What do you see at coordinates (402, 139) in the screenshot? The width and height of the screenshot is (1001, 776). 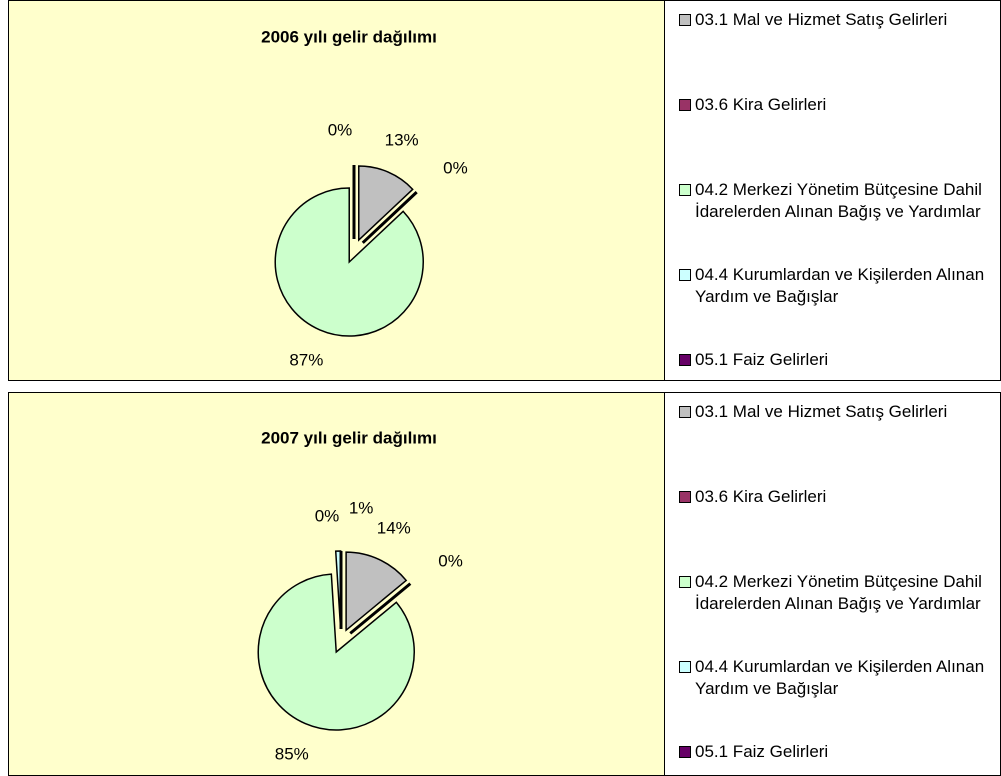 I see `data-label: 13%` at bounding box center [402, 139].